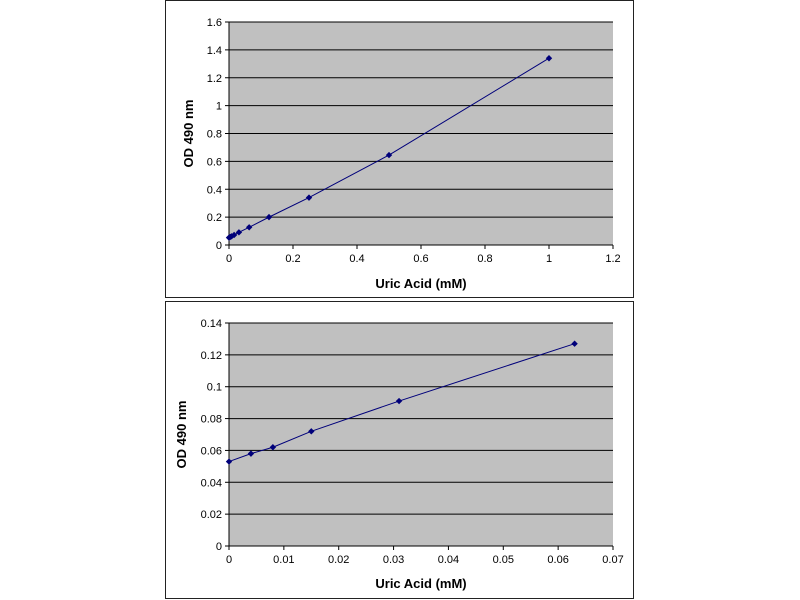 The height and width of the screenshot is (600, 800). What do you see at coordinates (393, 560) in the screenshot?
I see `x-tick-label: 0.03` at bounding box center [393, 560].